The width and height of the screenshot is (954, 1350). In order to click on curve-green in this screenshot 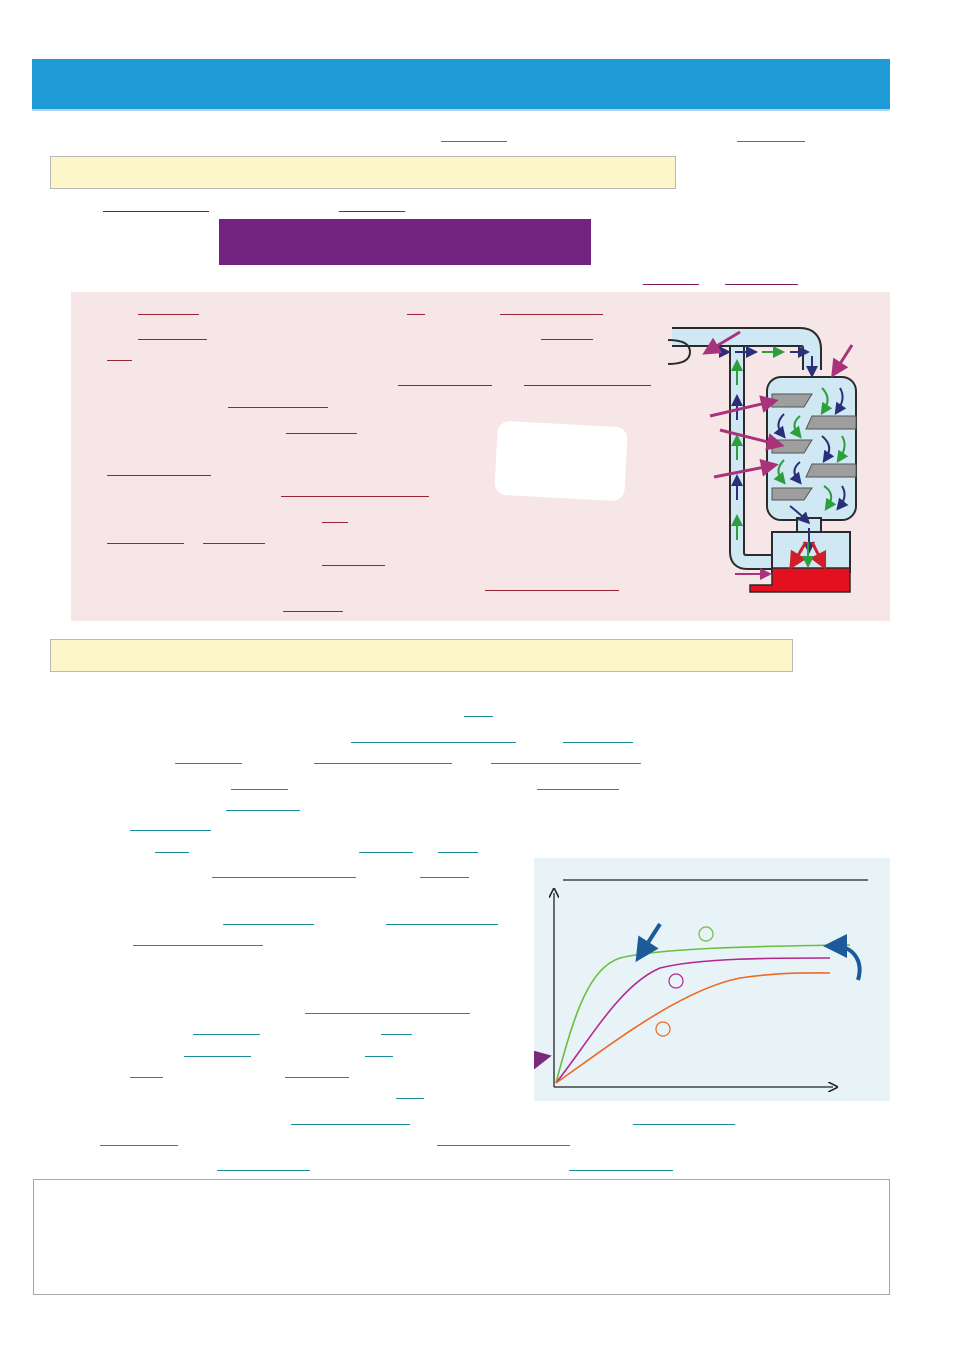, I will do `click(703, 1014)`.